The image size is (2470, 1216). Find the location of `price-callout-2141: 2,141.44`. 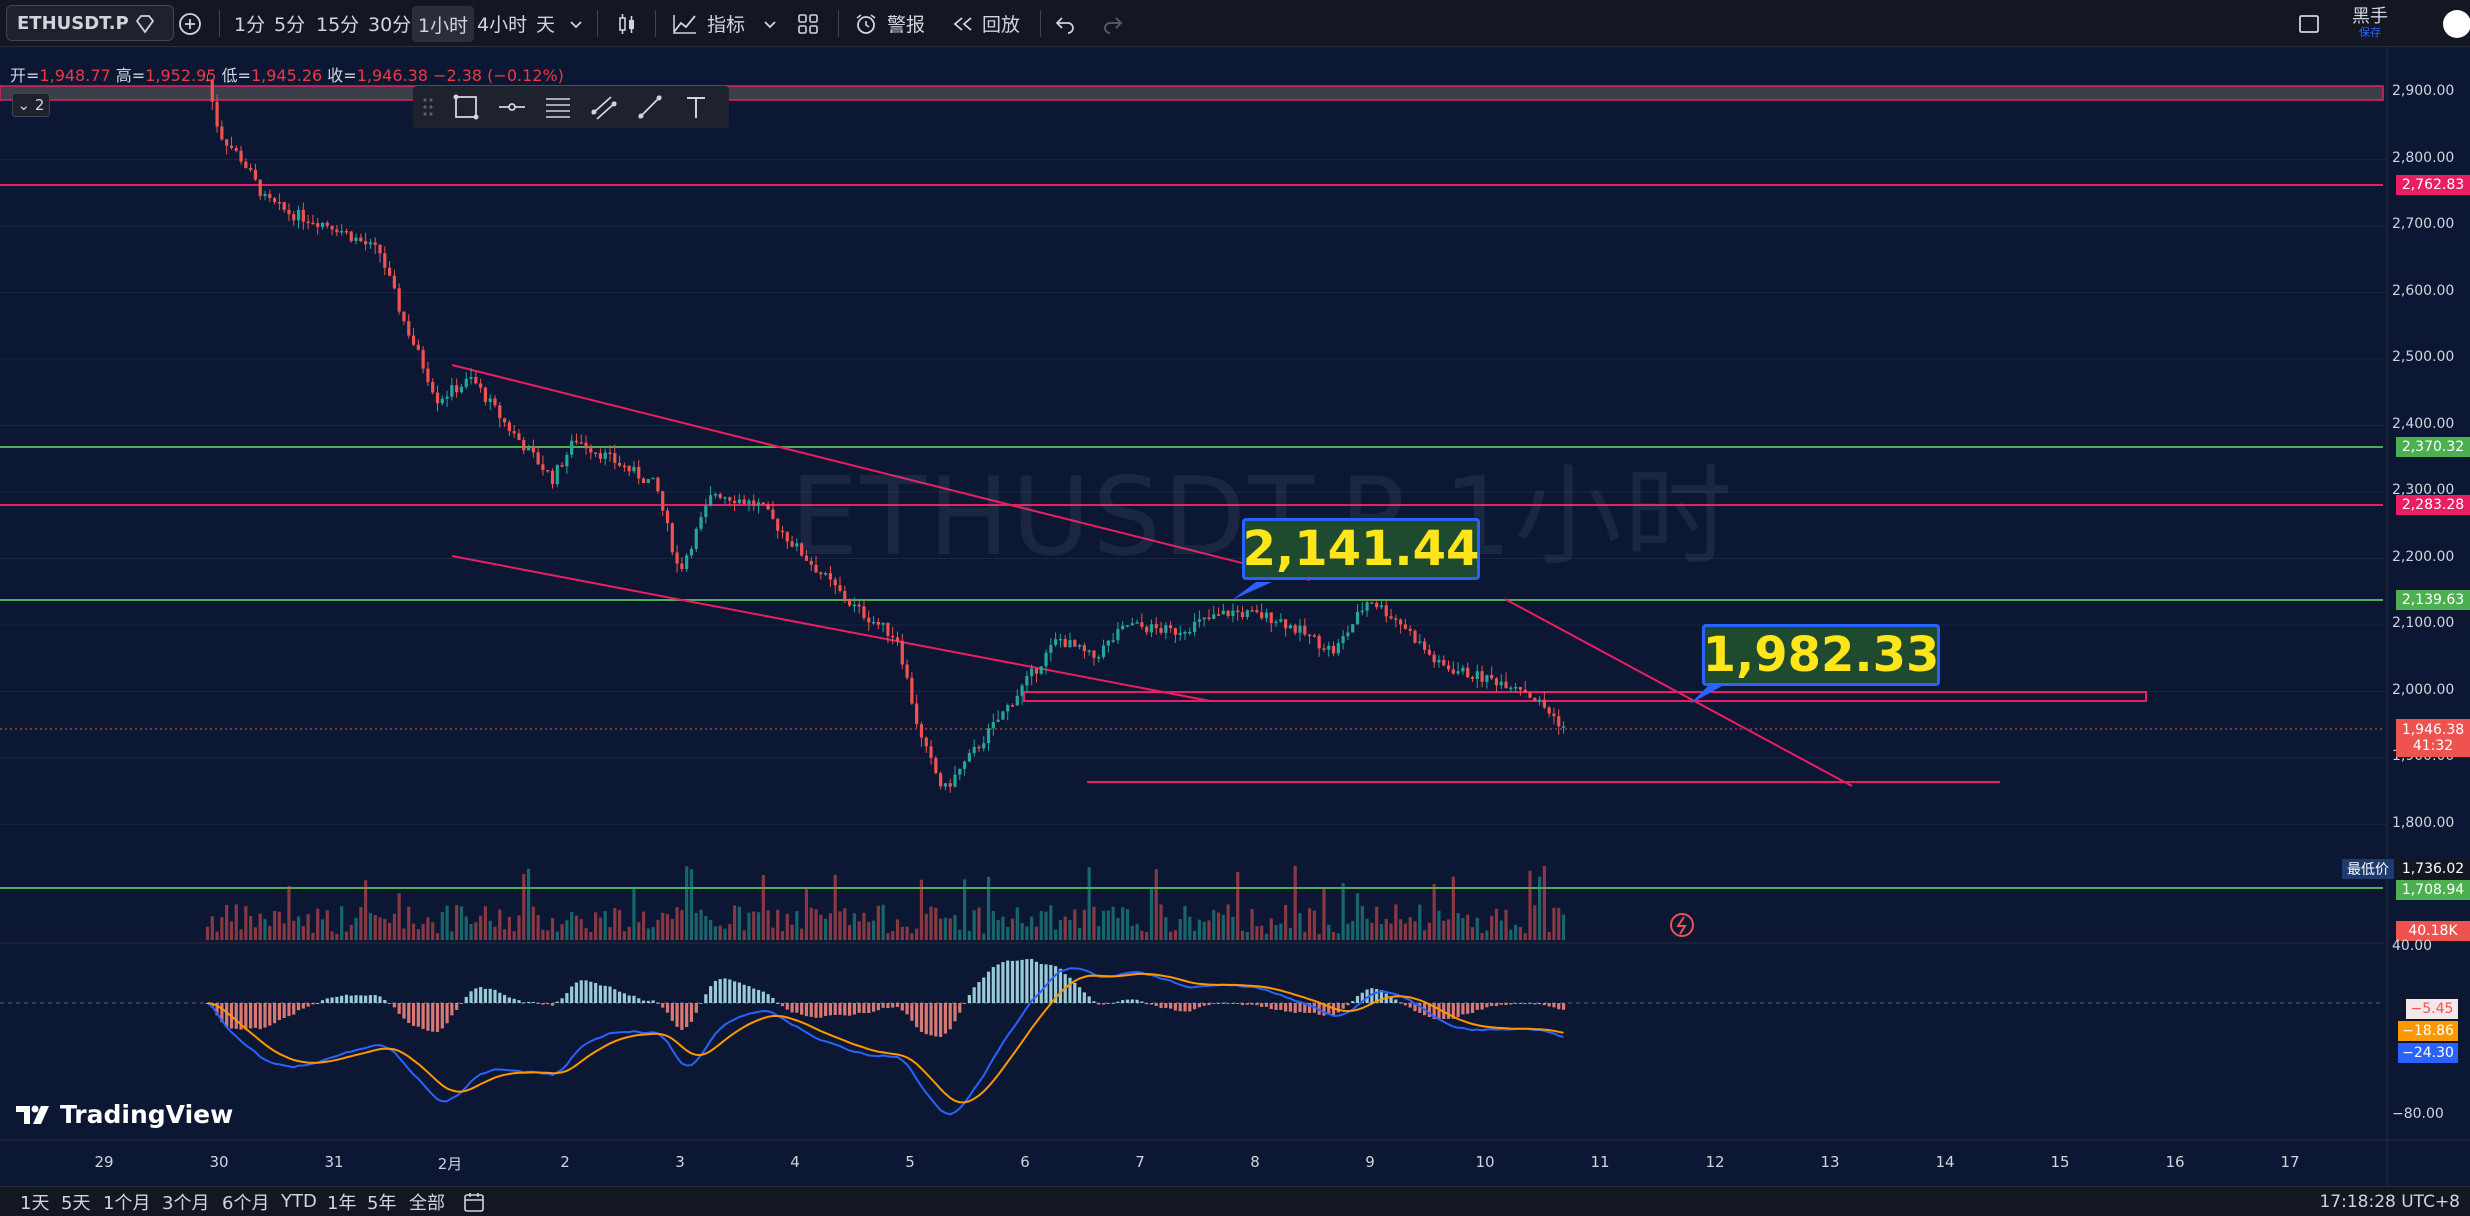

price-callout-2141: 2,141.44 is located at coordinates (1361, 549).